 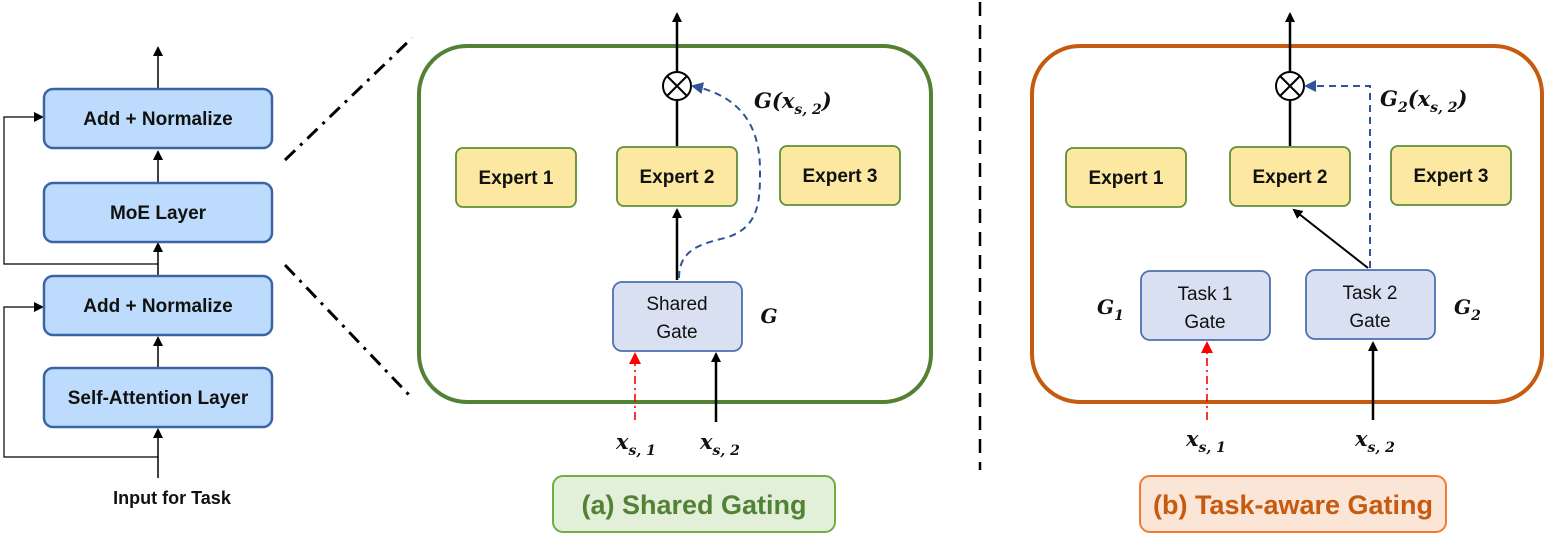 I want to click on task-input2-label: xs, 2, so click(x=1374, y=441).